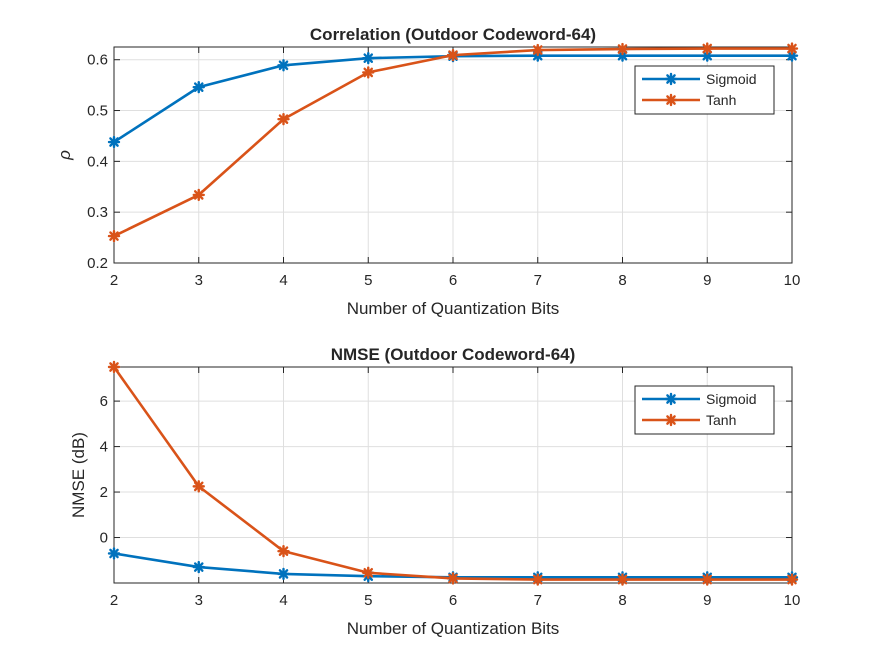 The height and width of the screenshot is (656, 875). What do you see at coordinates (104, 401) in the screenshot?
I see `y-tick-label: 6` at bounding box center [104, 401].